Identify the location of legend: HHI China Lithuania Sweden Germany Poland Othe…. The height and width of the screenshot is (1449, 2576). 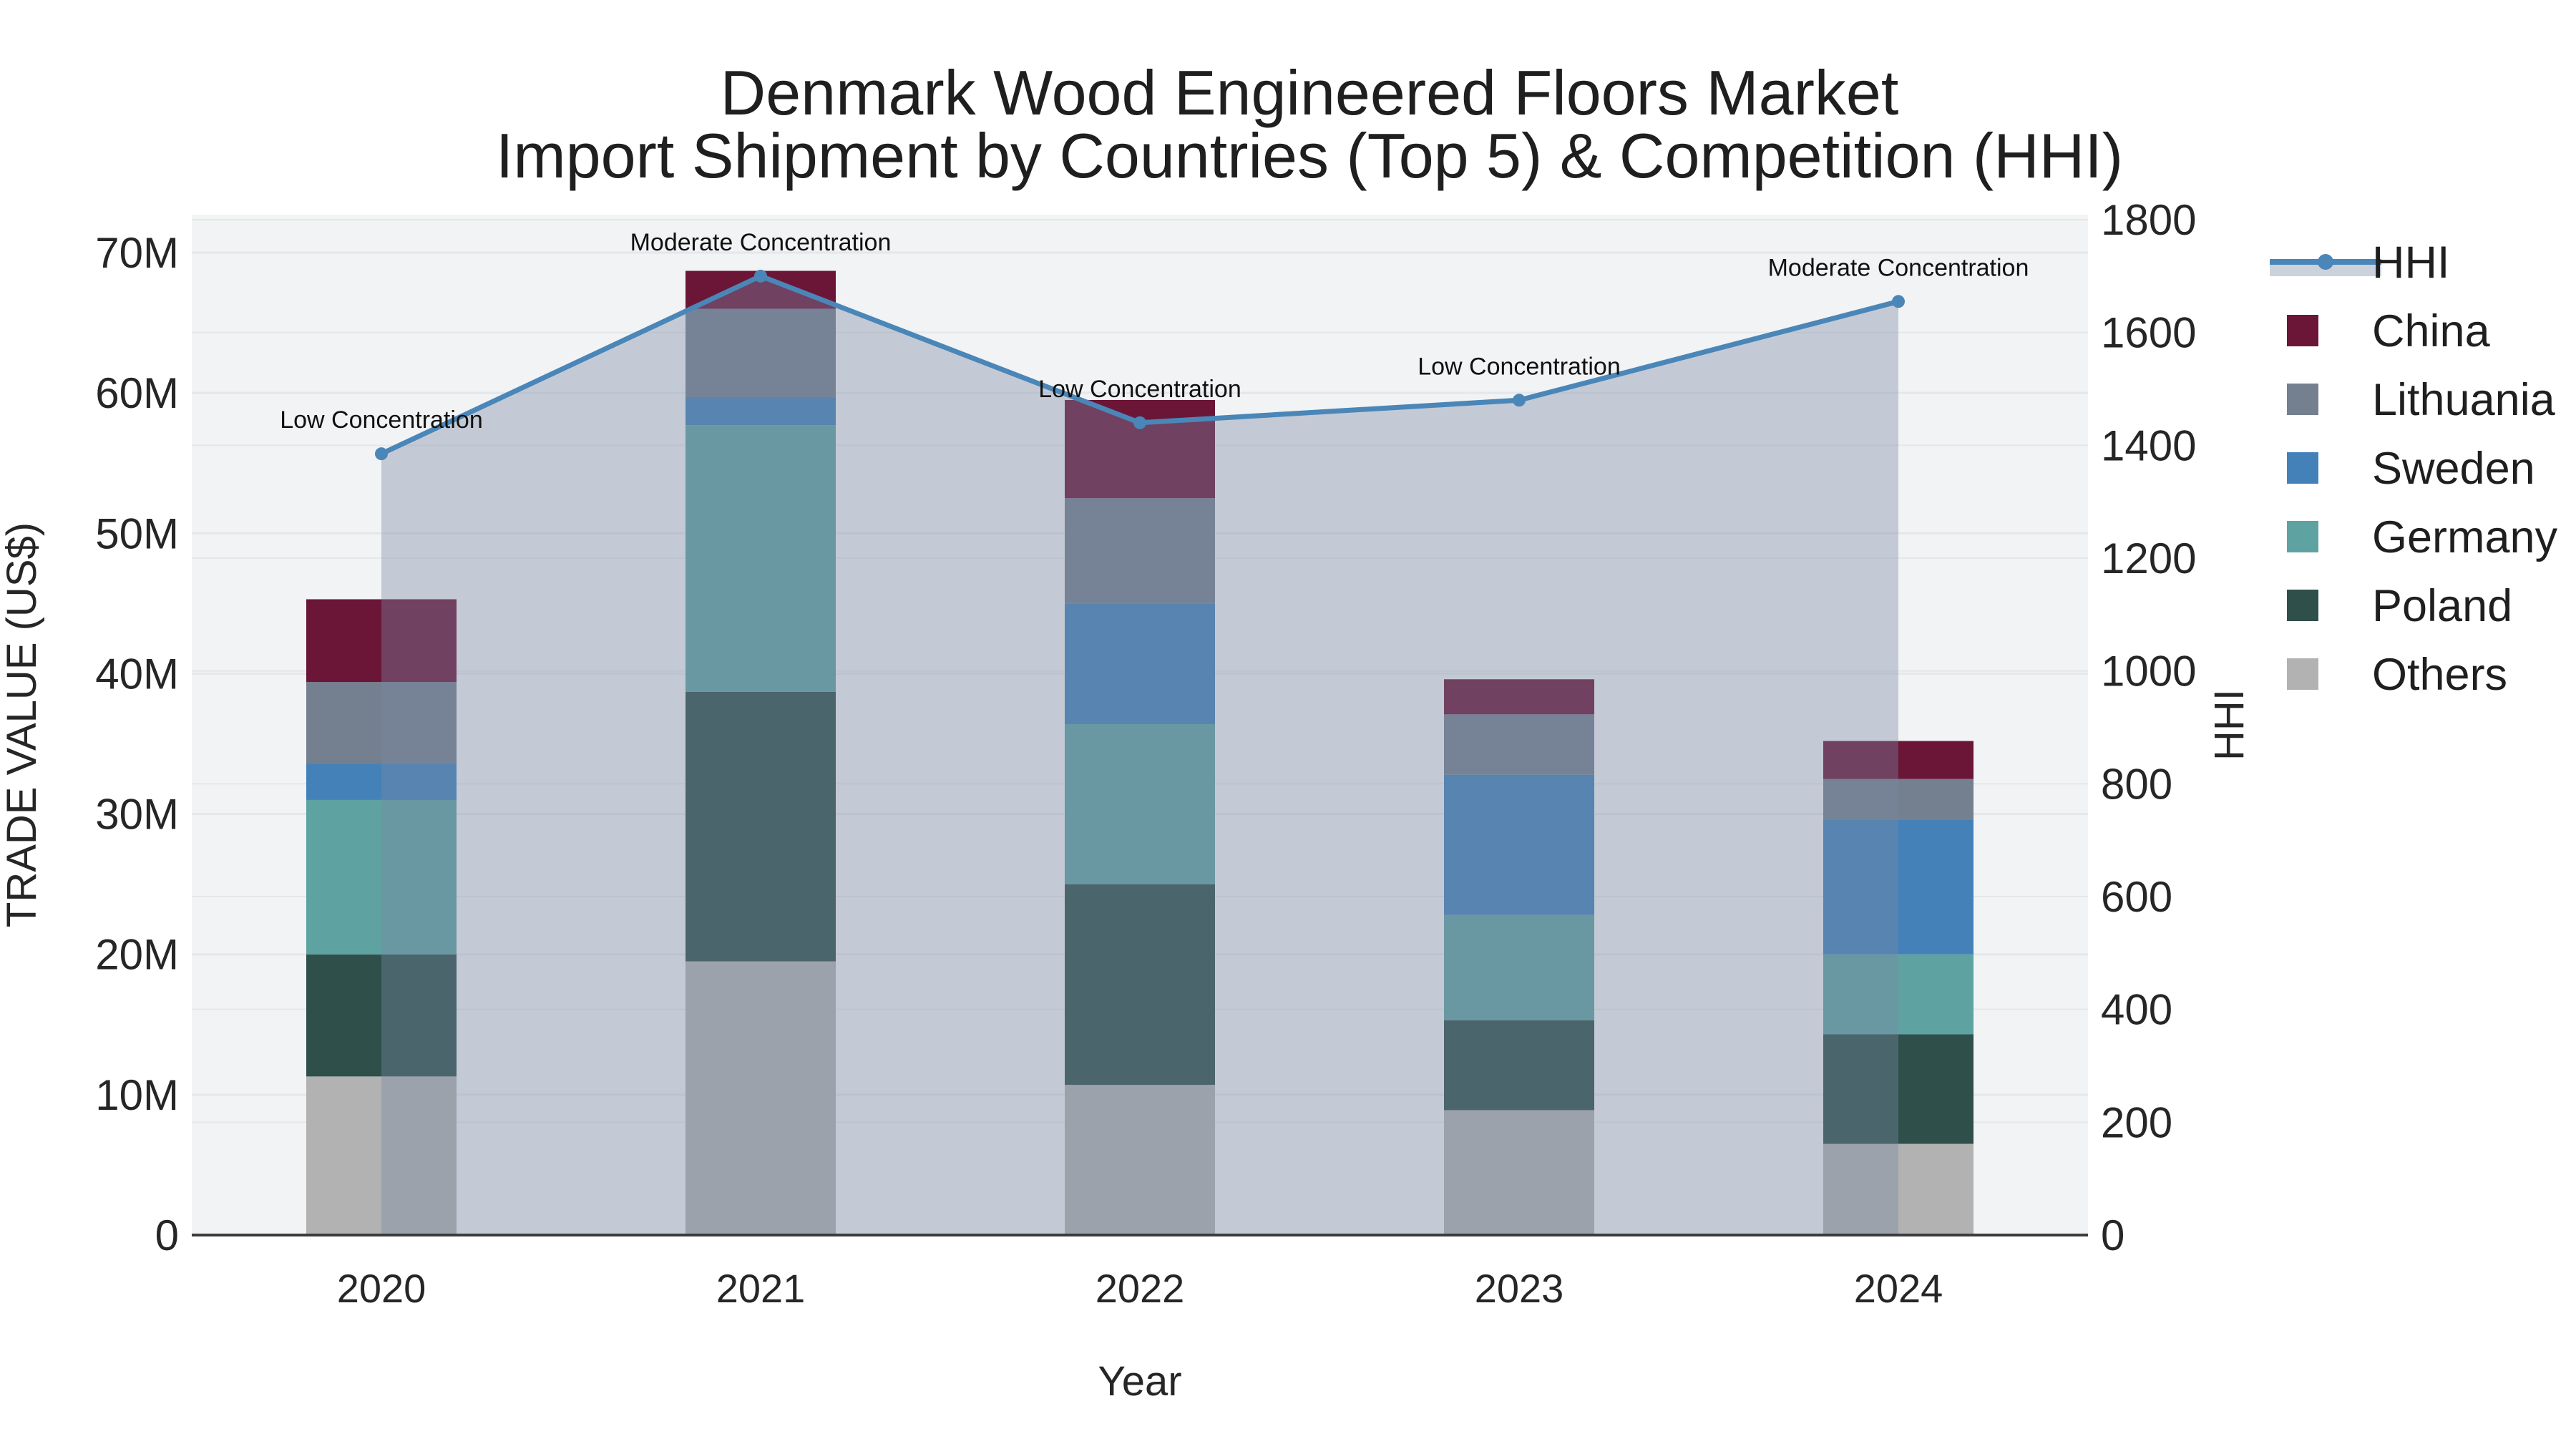
(2414, 469).